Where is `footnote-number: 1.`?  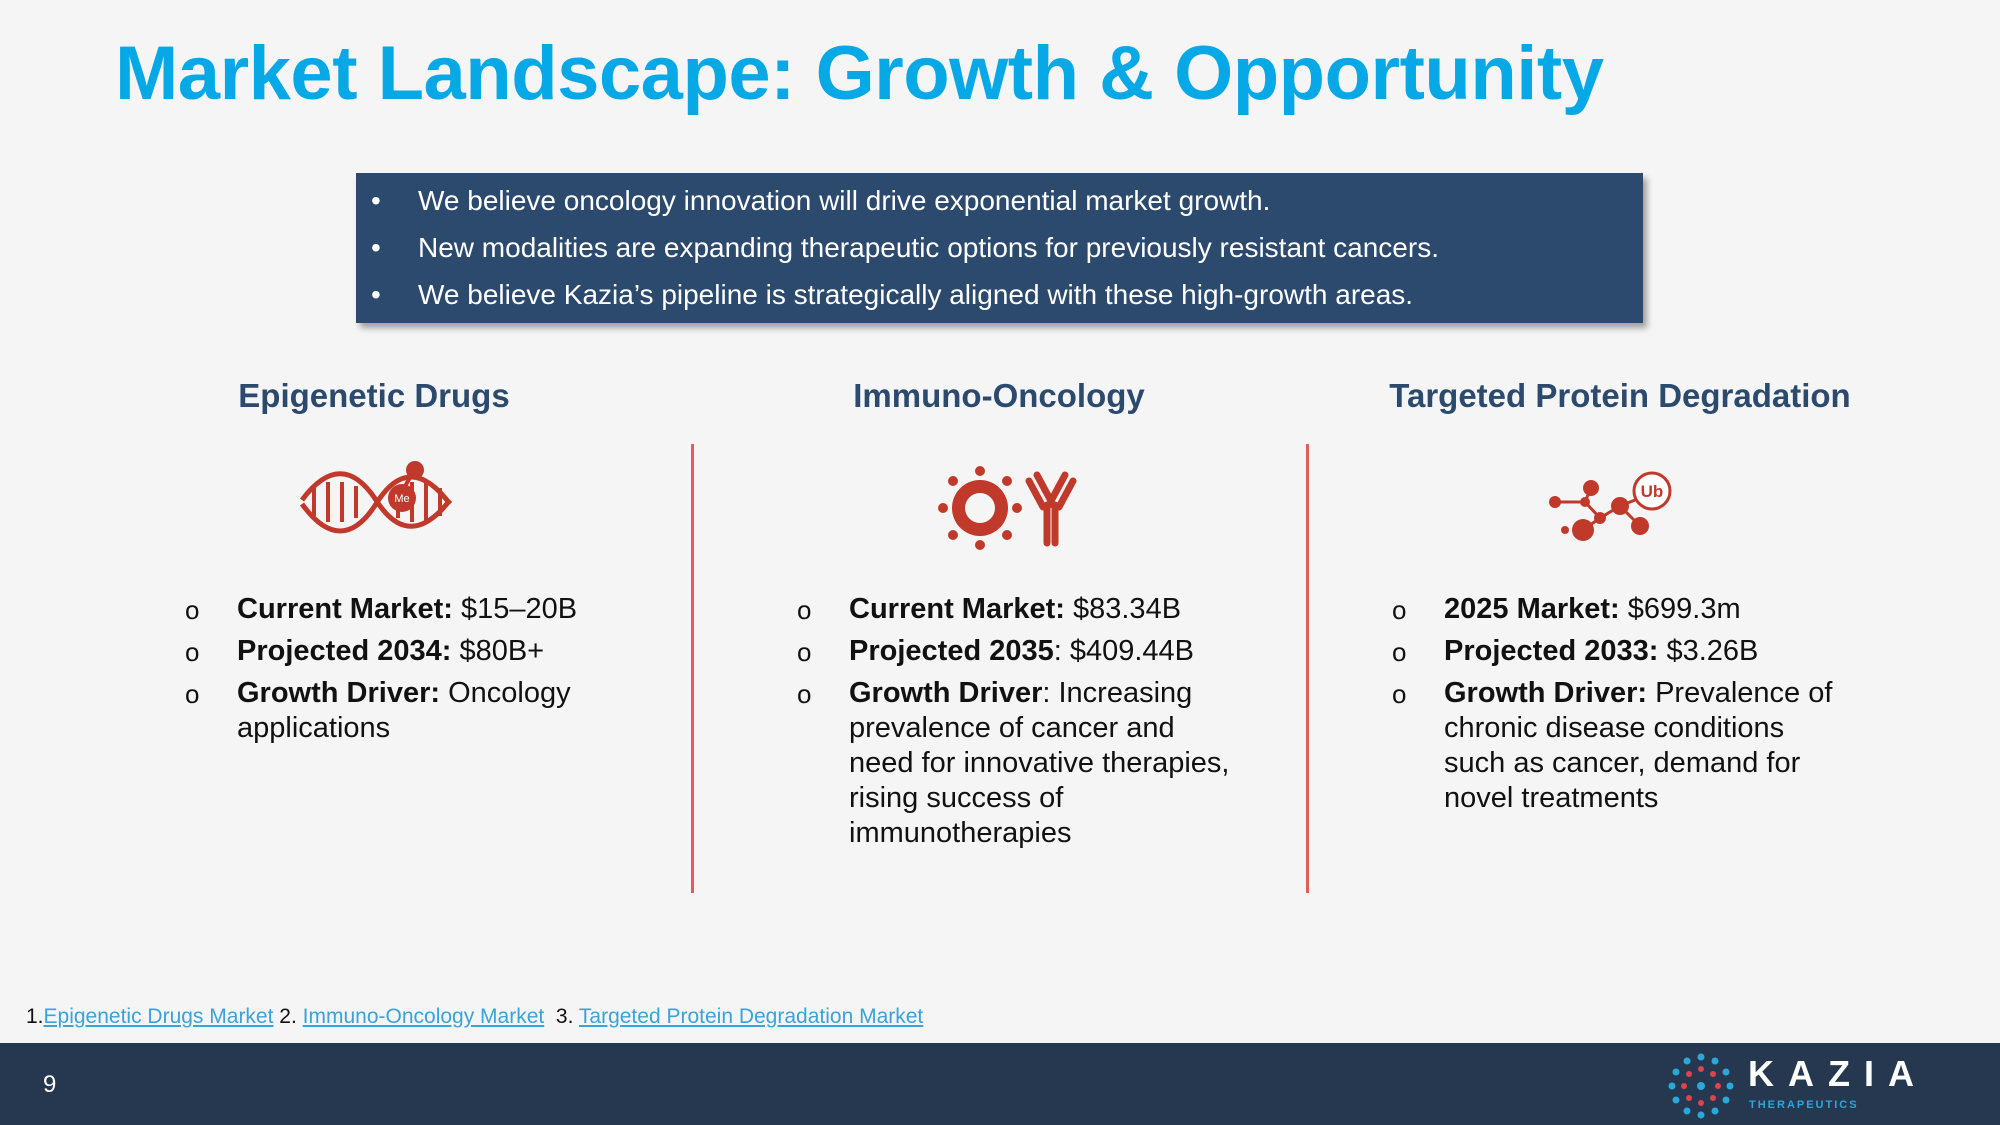
footnote-number: 1. is located at coordinates (35, 1016).